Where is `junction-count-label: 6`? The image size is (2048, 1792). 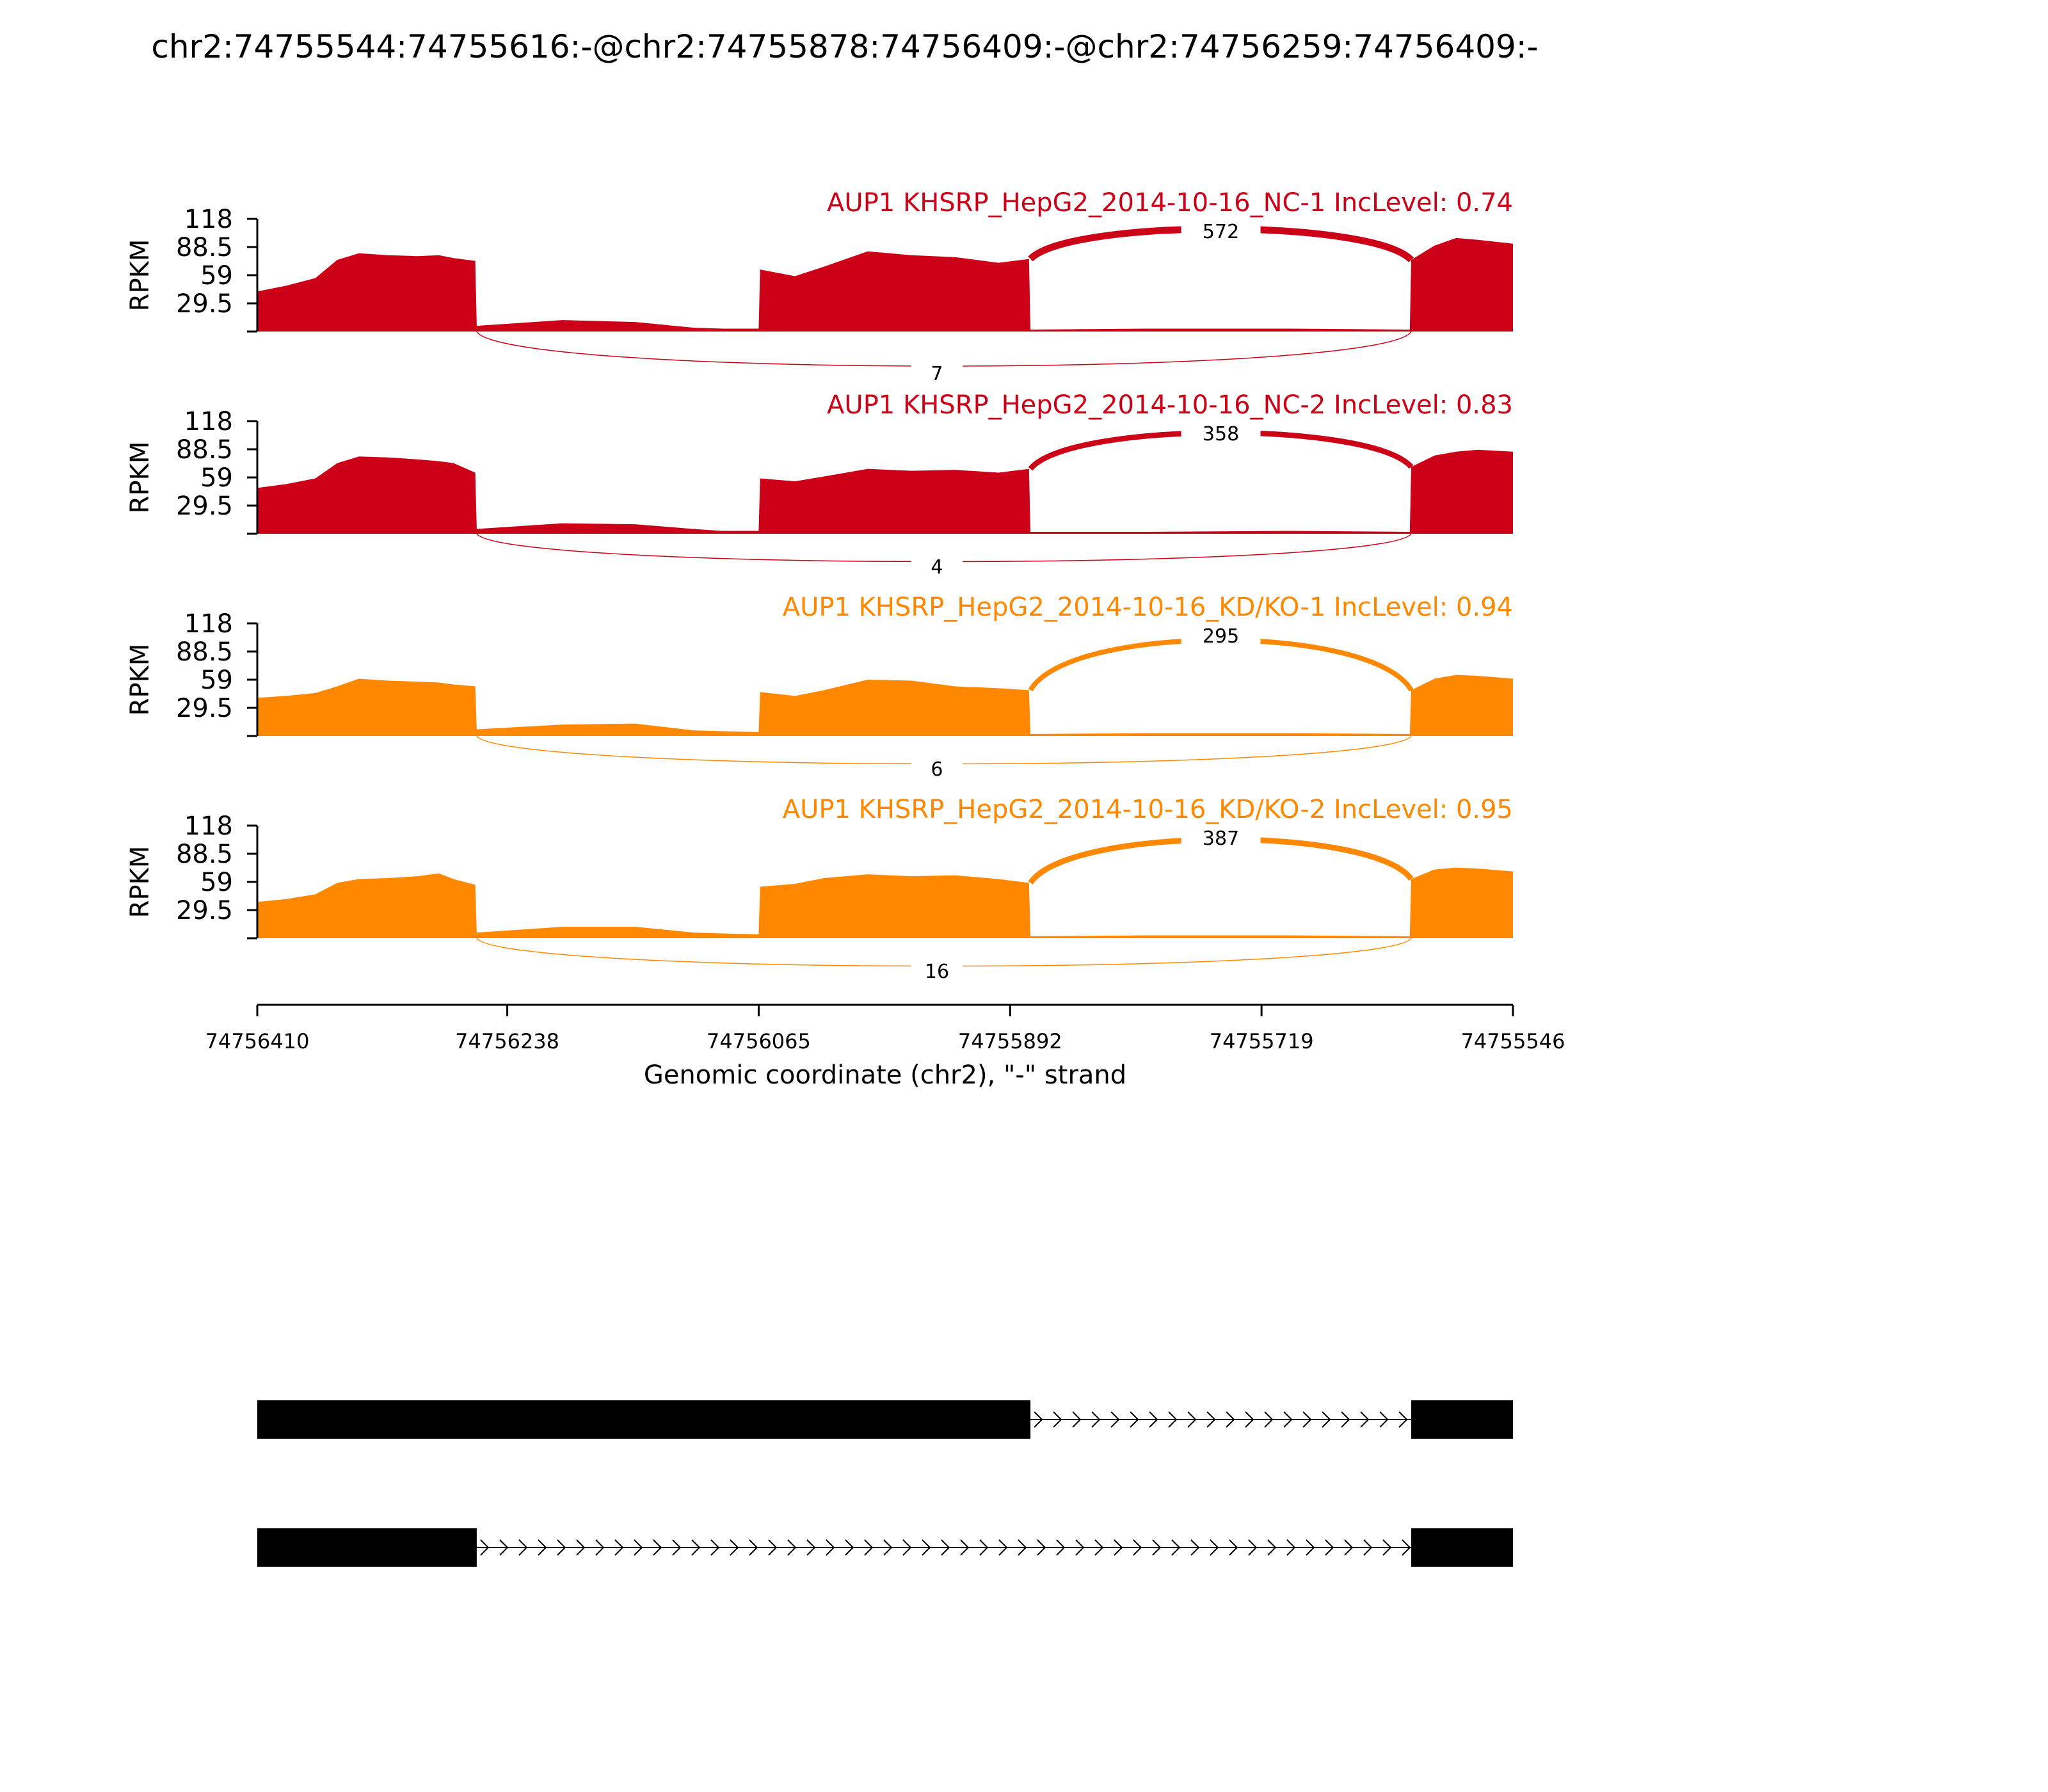
junction-count-label: 6 is located at coordinates (937, 769).